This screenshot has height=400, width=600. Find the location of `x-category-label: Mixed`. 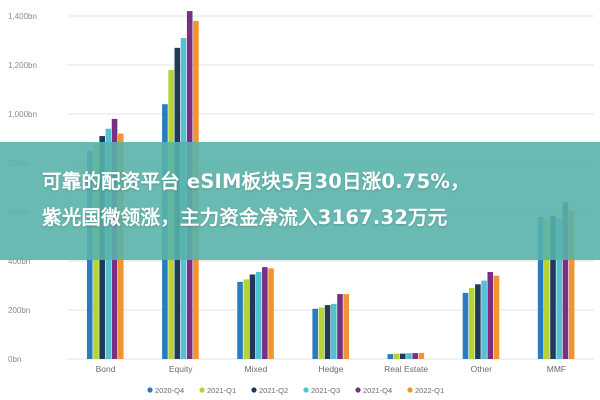

x-category-label: Mixed is located at coordinates (256, 369).